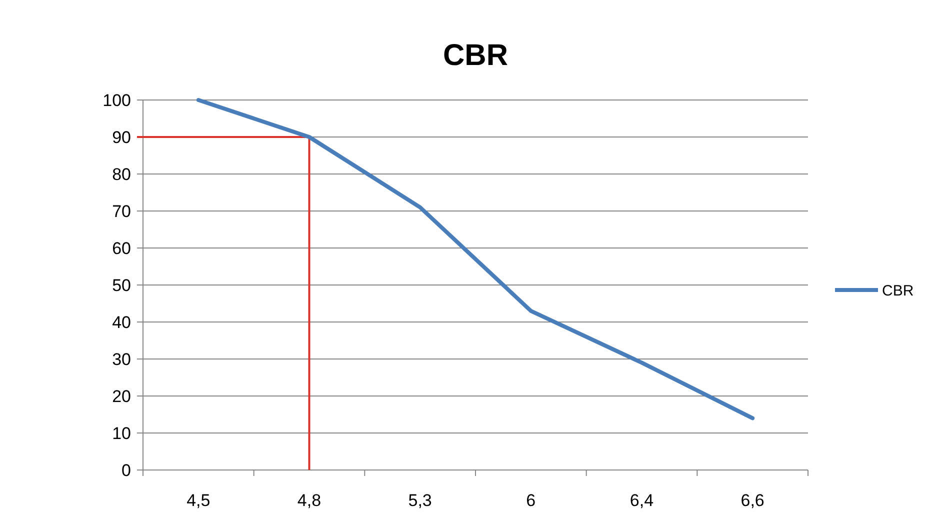  What do you see at coordinates (121, 248) in the screenshot?
I see `y-tick-label: 60` at bounding box center [121, 248].